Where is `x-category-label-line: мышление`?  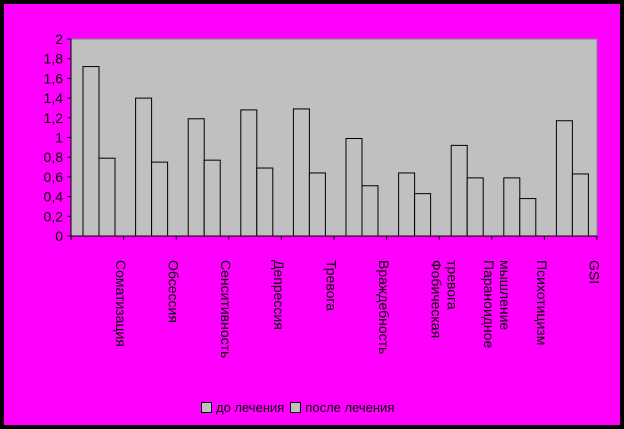 x-category-label-line: мышление is located at coordinates (505, 295).